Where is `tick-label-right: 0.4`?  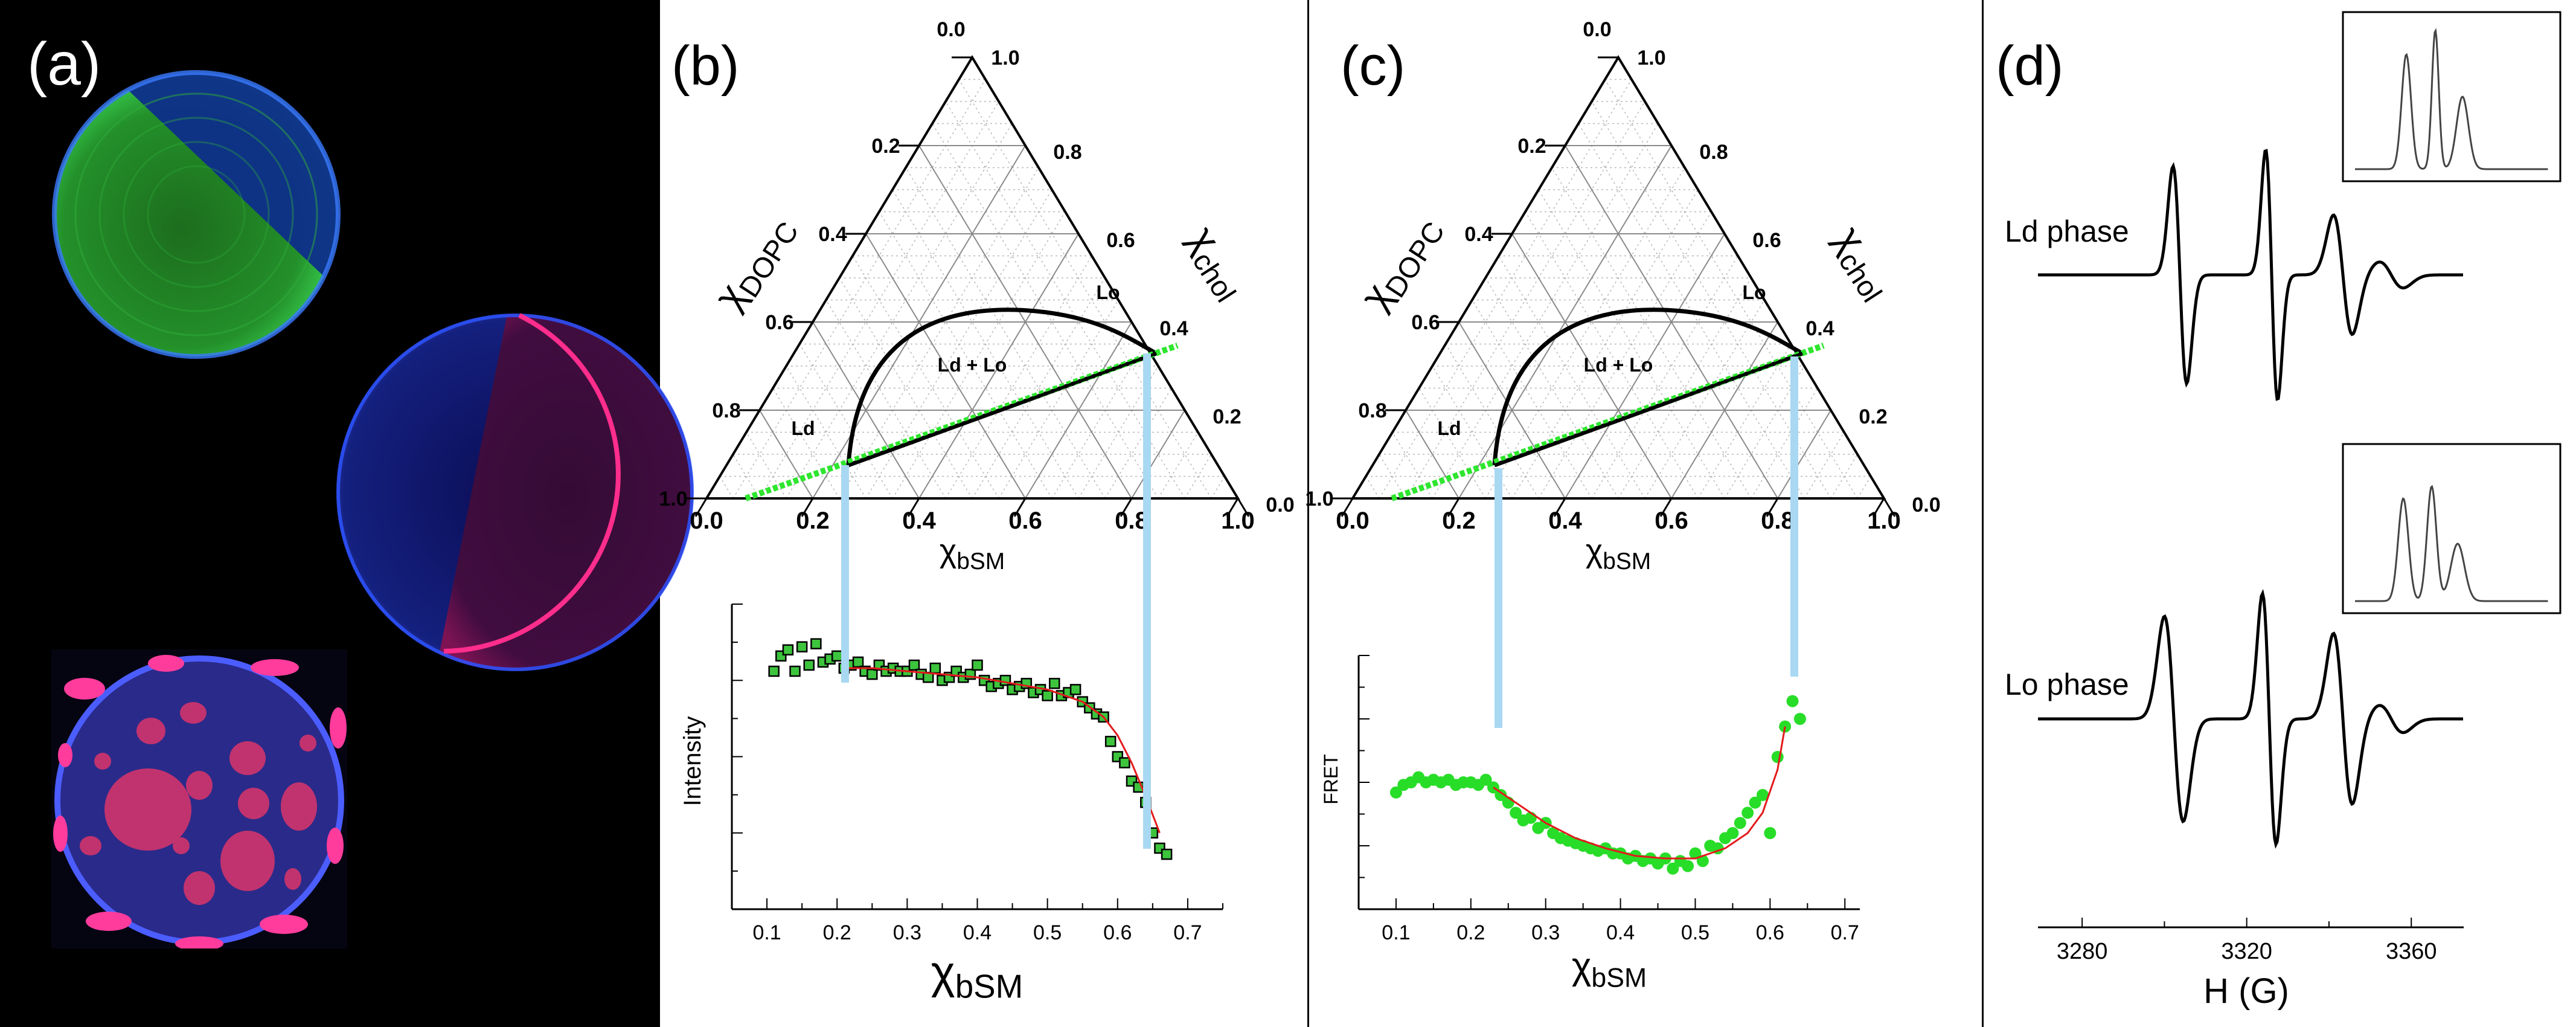
tick-label-right: 0.4 is located at coordinates (1819, 328).